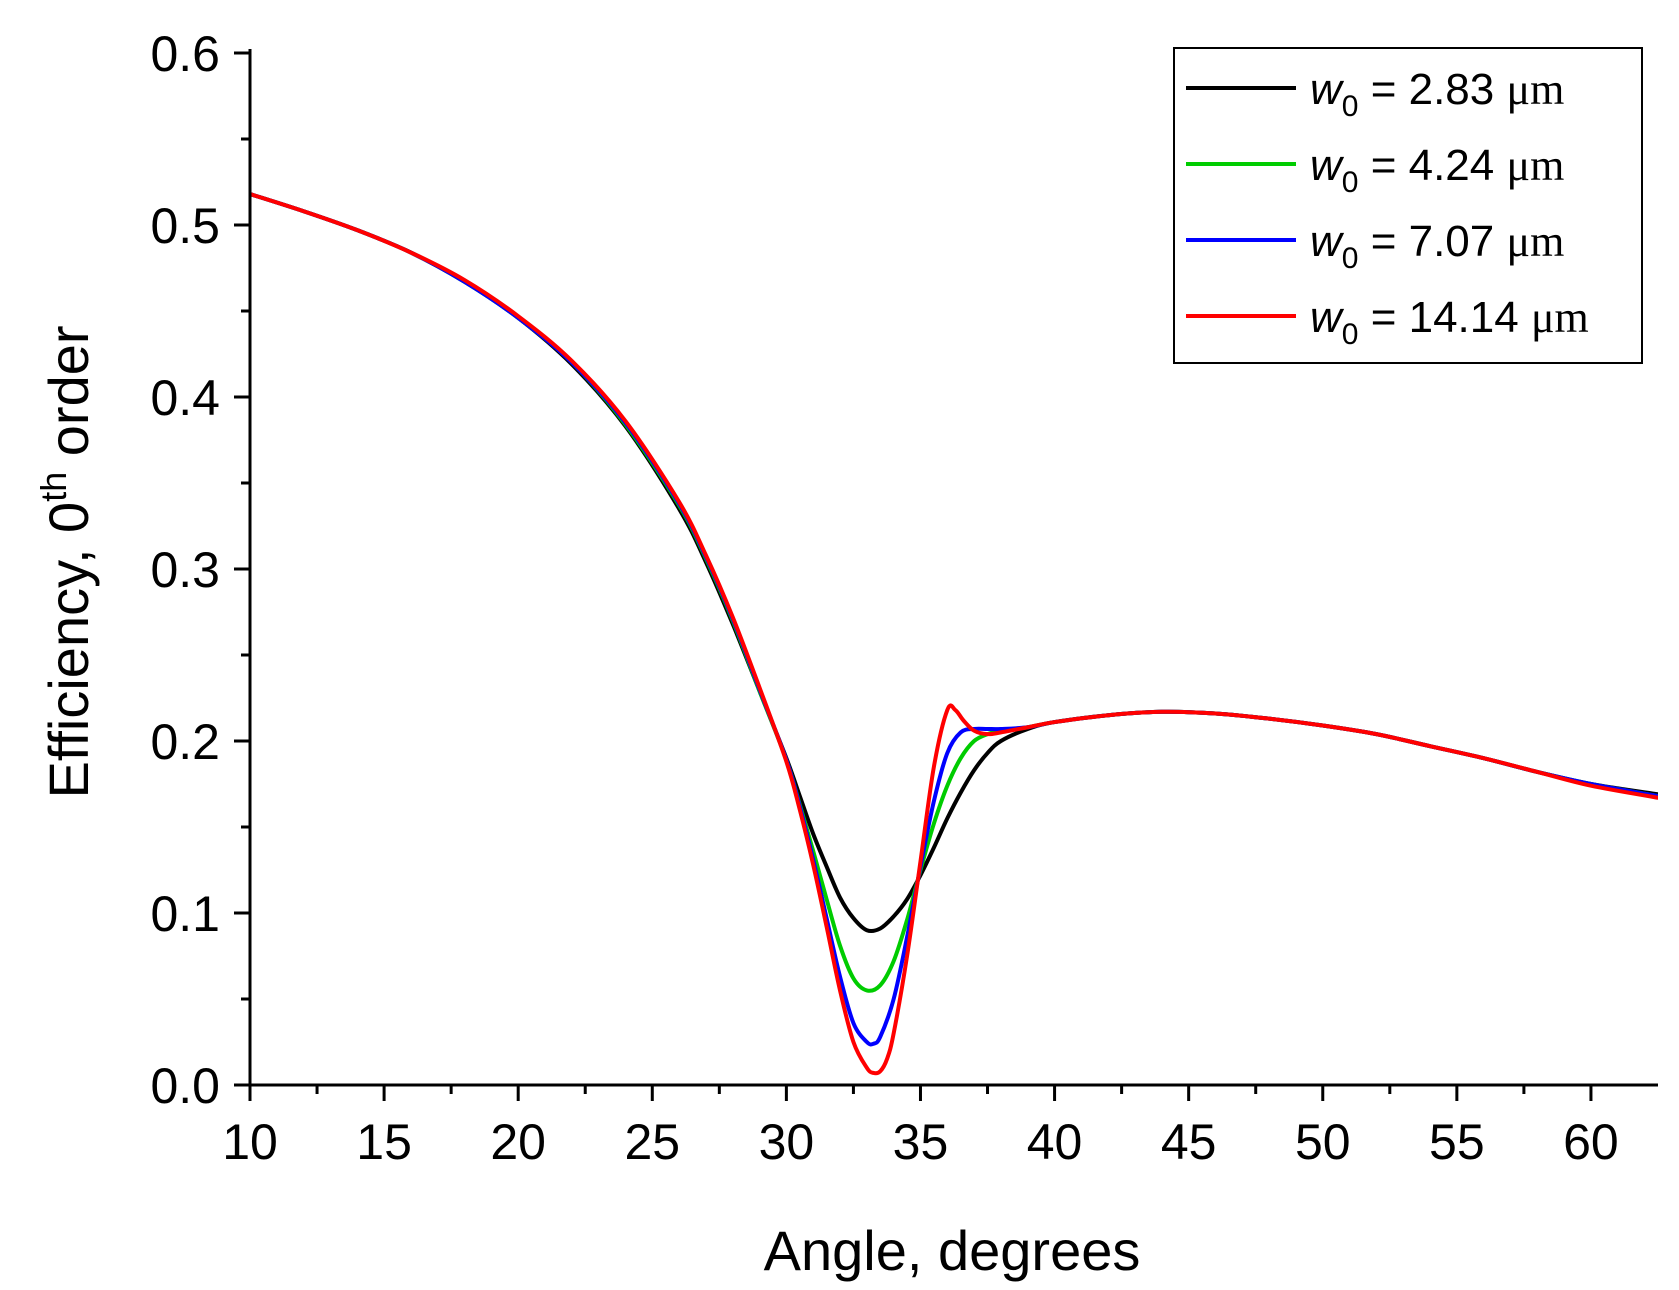  I want to click on legend-value: = 7.07, so click(1432, 241).